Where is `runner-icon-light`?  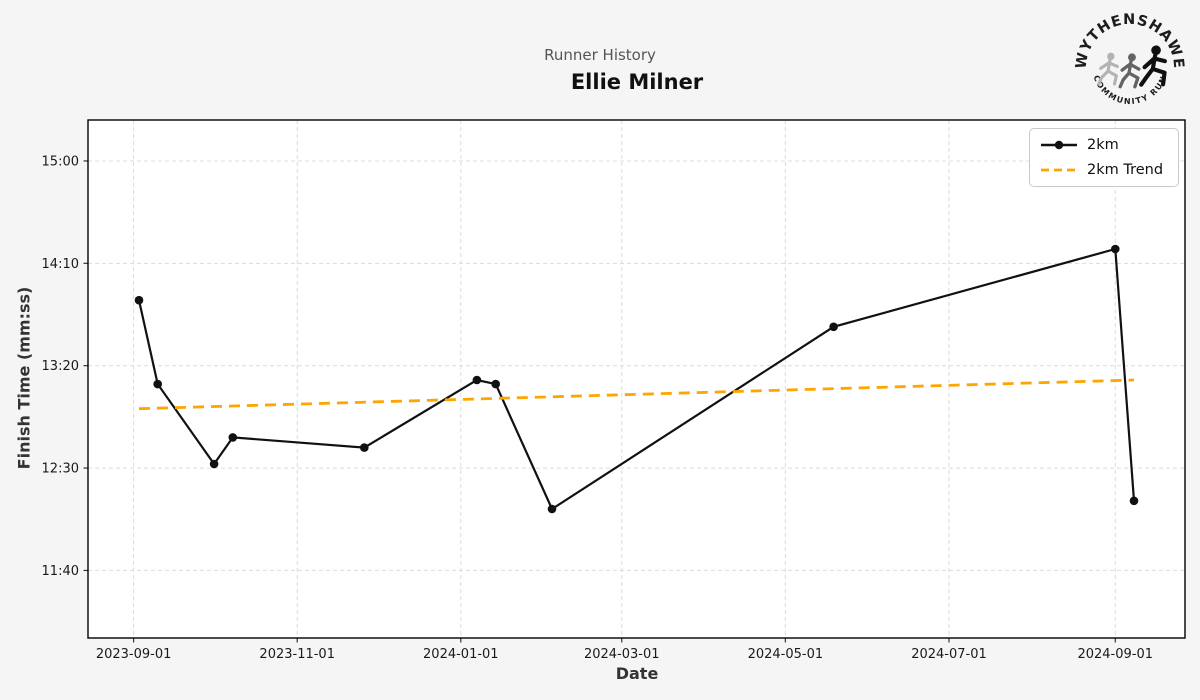
runner-icon-light is located at coordinates (1108, 69).